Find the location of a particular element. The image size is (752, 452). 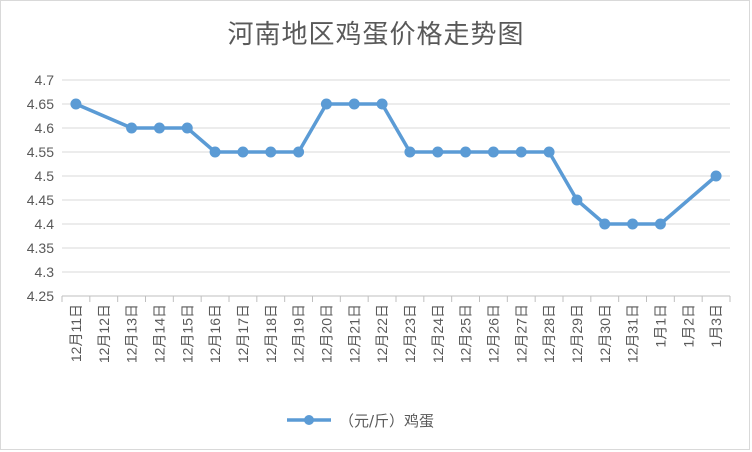

x-tick-label: 12月16日 is located at coordinates (215, 333).